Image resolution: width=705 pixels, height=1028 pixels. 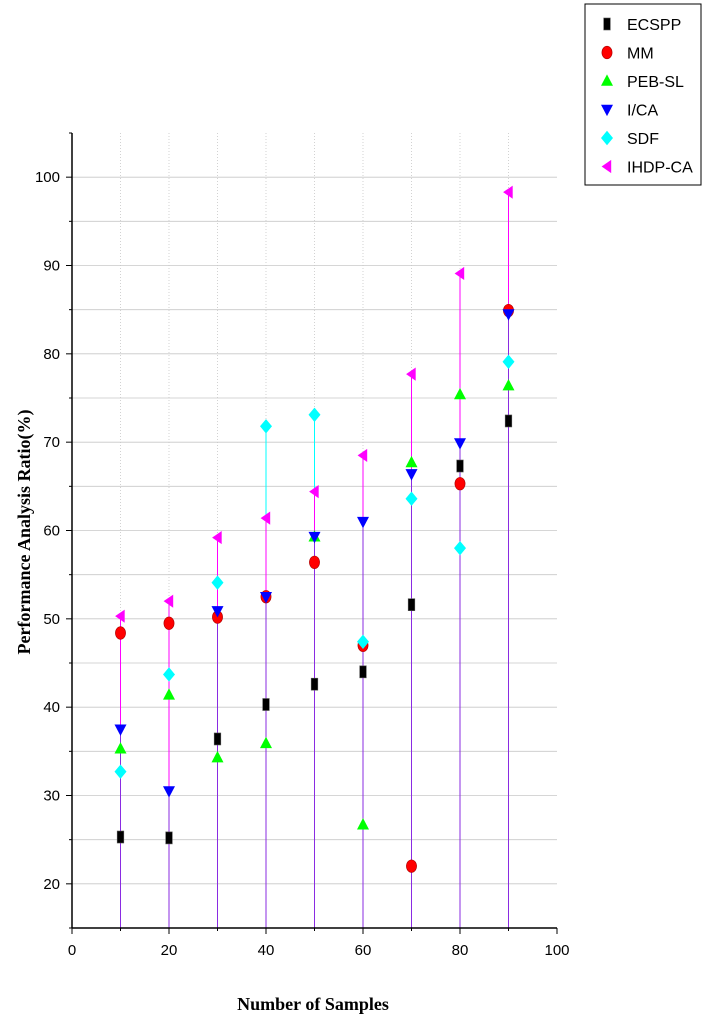 What do you see at coordinates (51, 619) in the screenshot?
I see `y-tick-label: 50` at bounding box center [51, 619].